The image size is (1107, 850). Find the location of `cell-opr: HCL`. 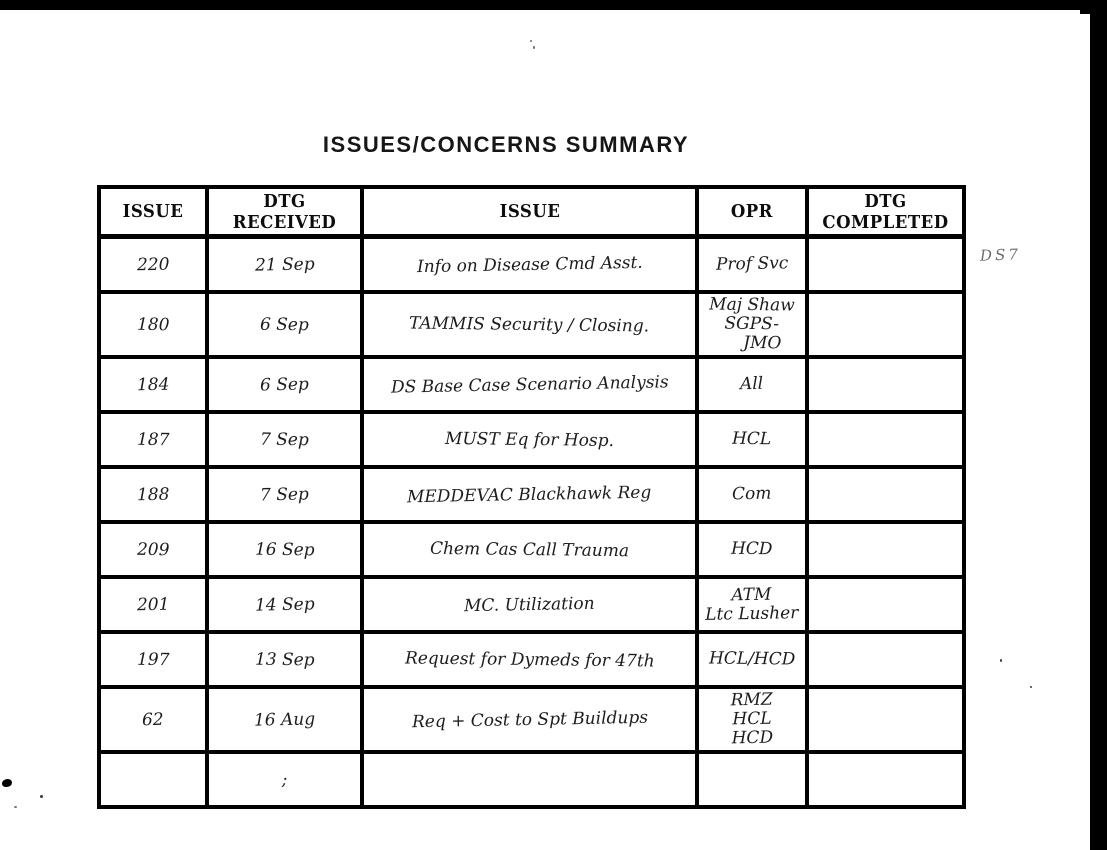

cell-opr: HCL is located at coordinates (752, 440).